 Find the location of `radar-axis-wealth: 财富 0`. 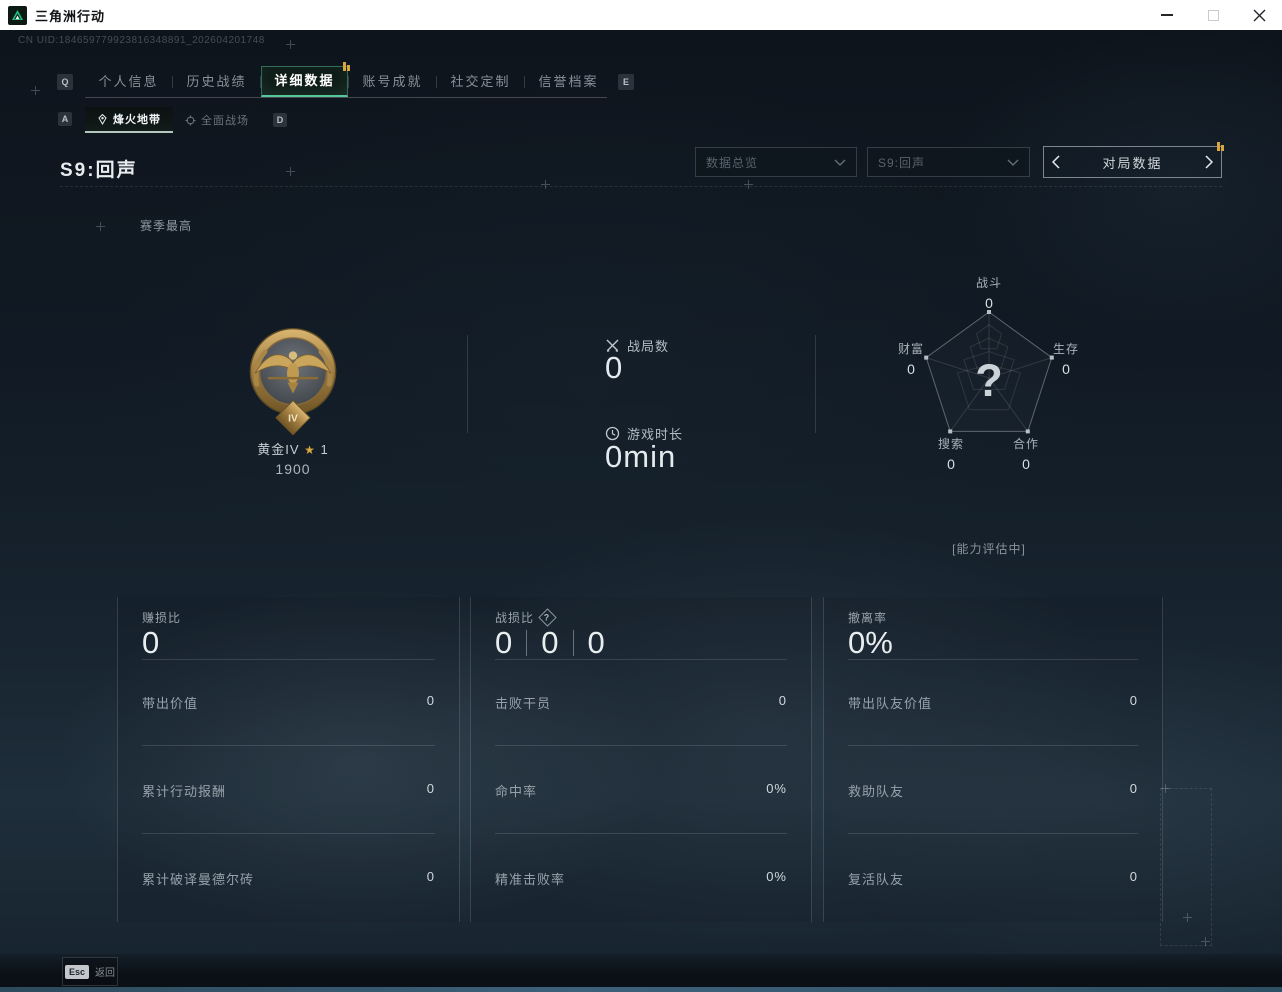

radar-axis-wealth: 财富 0 is located at coordinates (910, 359).